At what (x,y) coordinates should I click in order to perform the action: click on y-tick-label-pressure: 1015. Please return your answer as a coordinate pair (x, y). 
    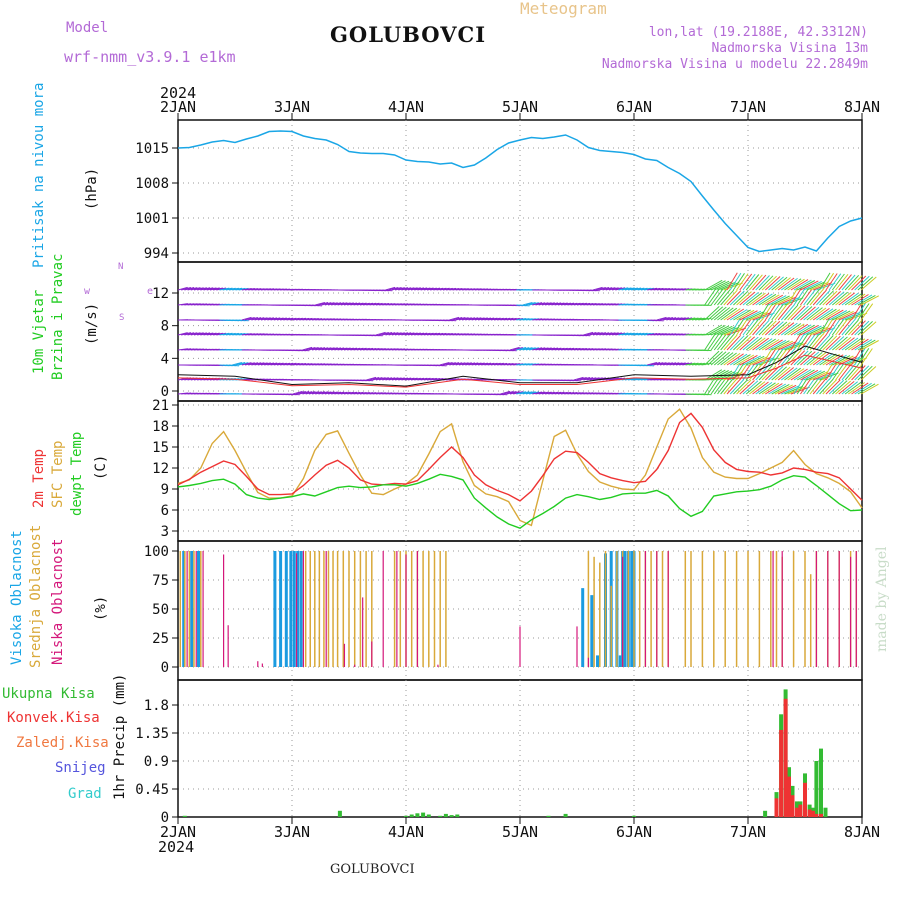
    Looking at the image, I should click on (152, 149).